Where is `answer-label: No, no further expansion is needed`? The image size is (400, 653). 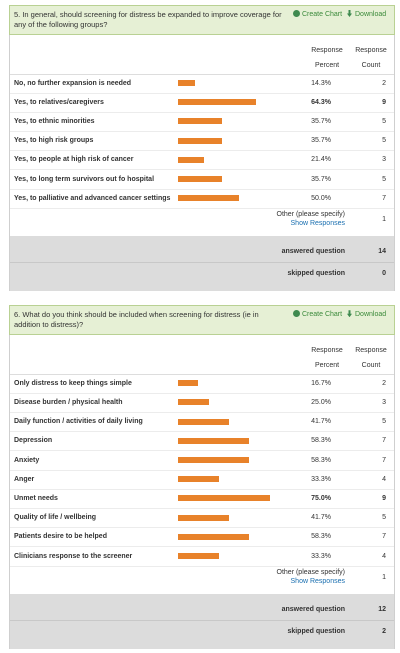 answer-label: No, no further expansion is needed is located at coordinates (73, 83).